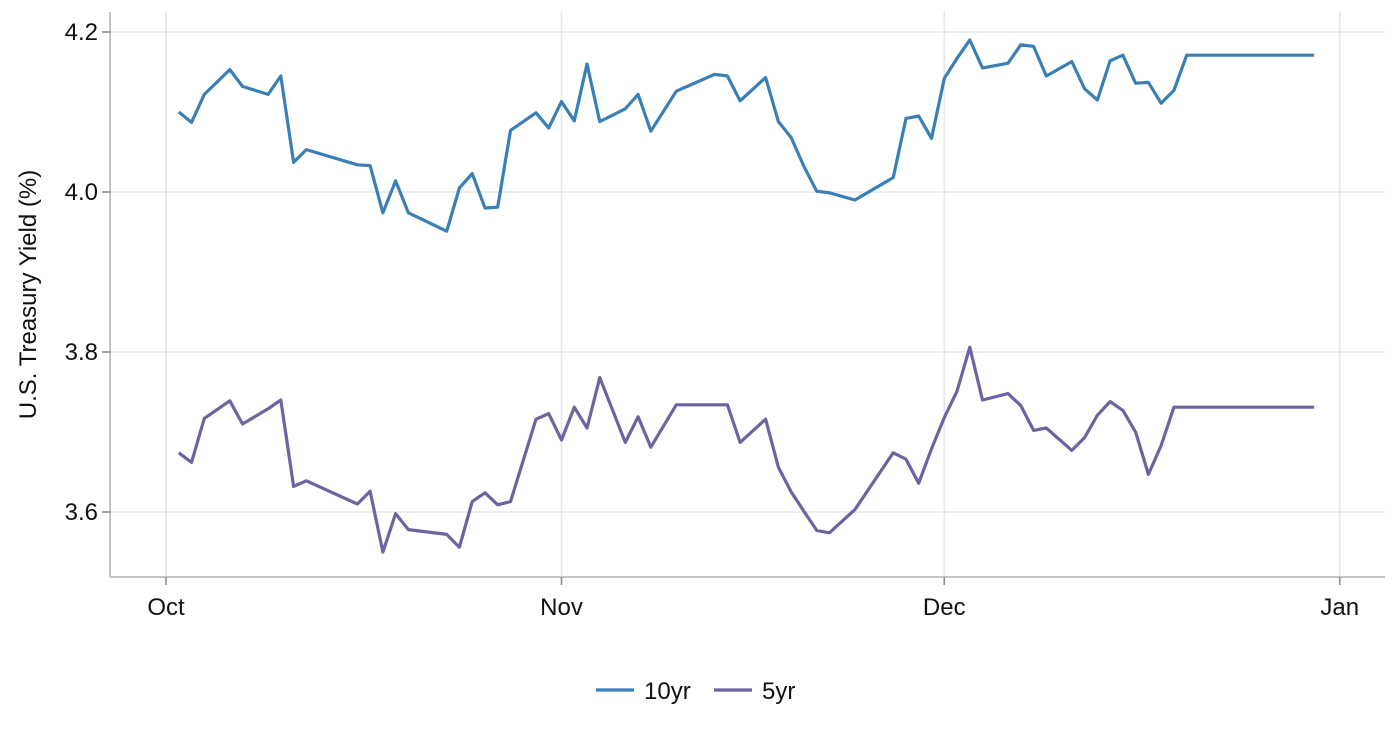 This screenshot has height=740, width=1400. Describe the element at coordinates (81, 192) in the screenshot. I see `y-tick-label: 4.0` at that location.